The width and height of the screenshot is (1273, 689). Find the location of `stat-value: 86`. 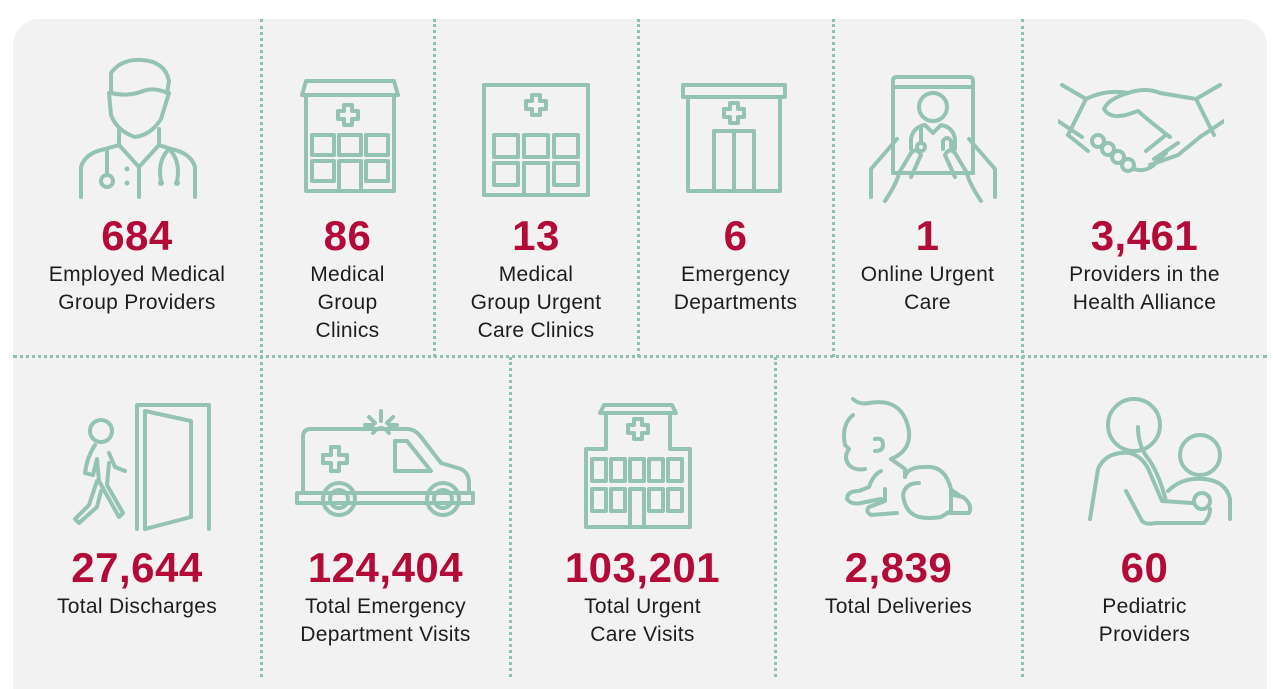

stat-value: 86 is located at coordinates (347, 235).